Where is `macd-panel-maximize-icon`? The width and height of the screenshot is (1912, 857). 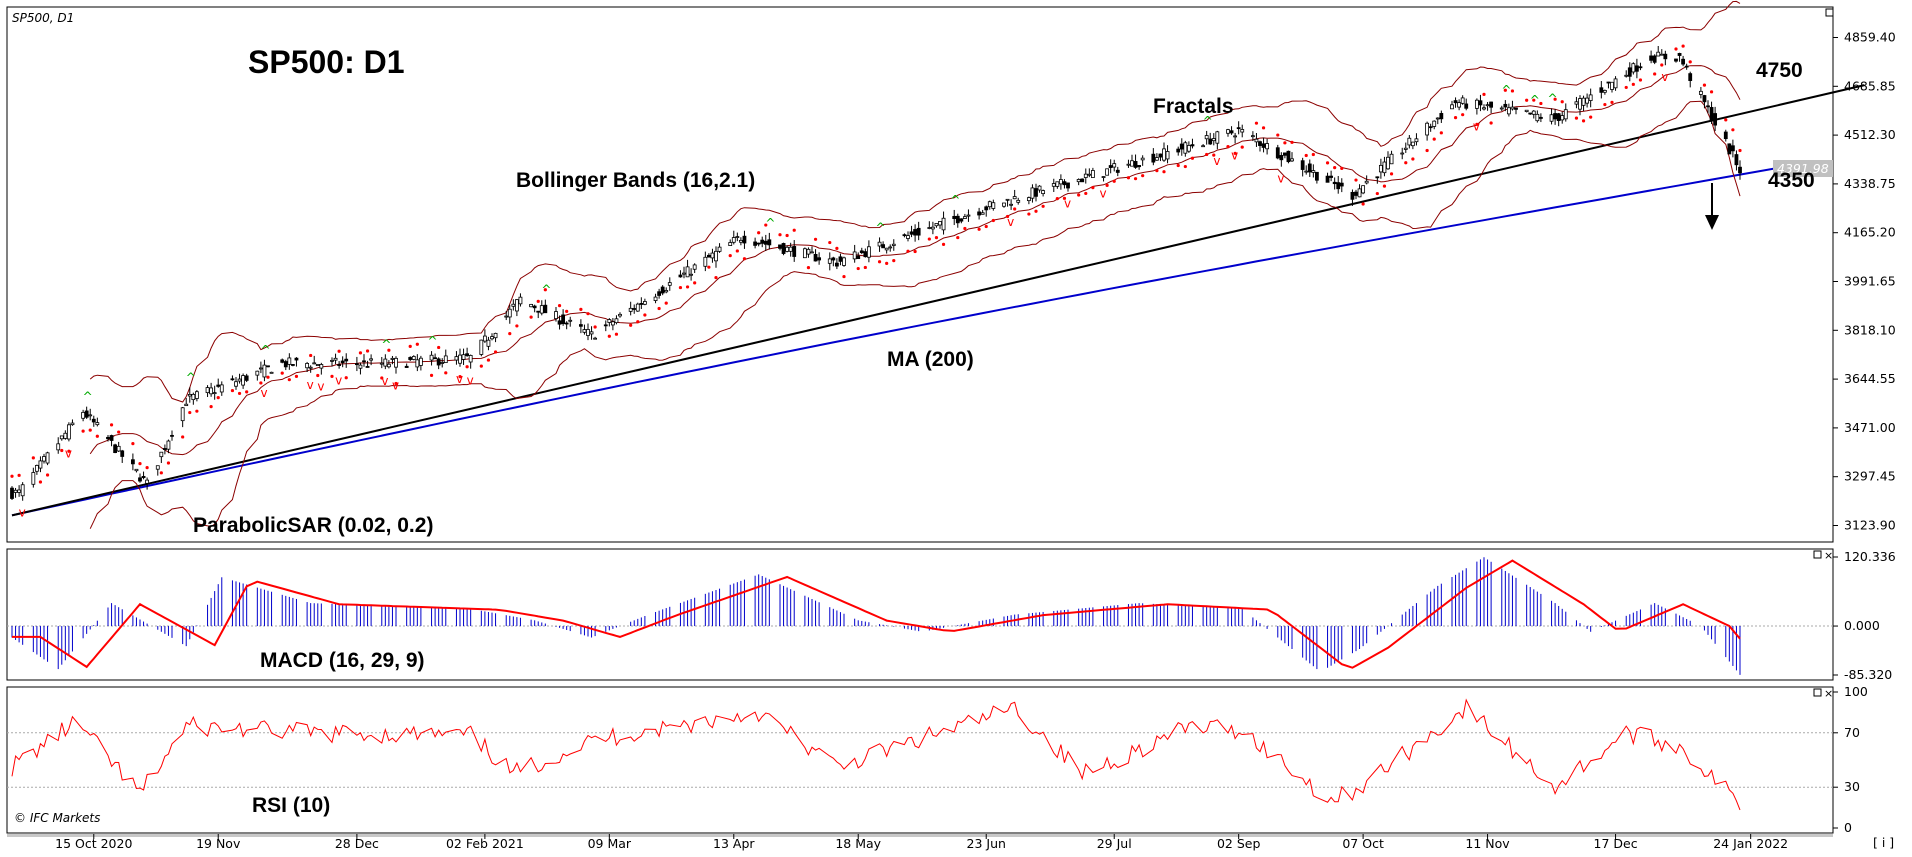 macd-panel-maximize-icon is located at coordinates (1817, 554).